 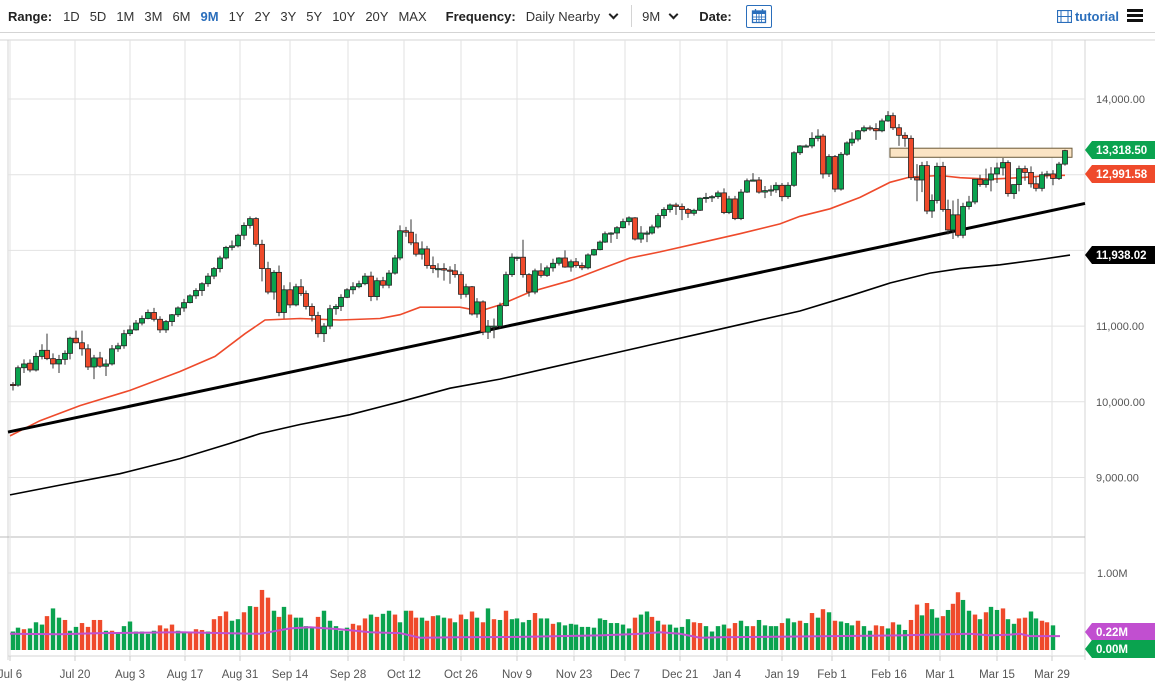 What do you see at coordinates (1135, 16) in the screenshot?
I see `hamburger-menu-icon` at bounding box center [1135, 16].